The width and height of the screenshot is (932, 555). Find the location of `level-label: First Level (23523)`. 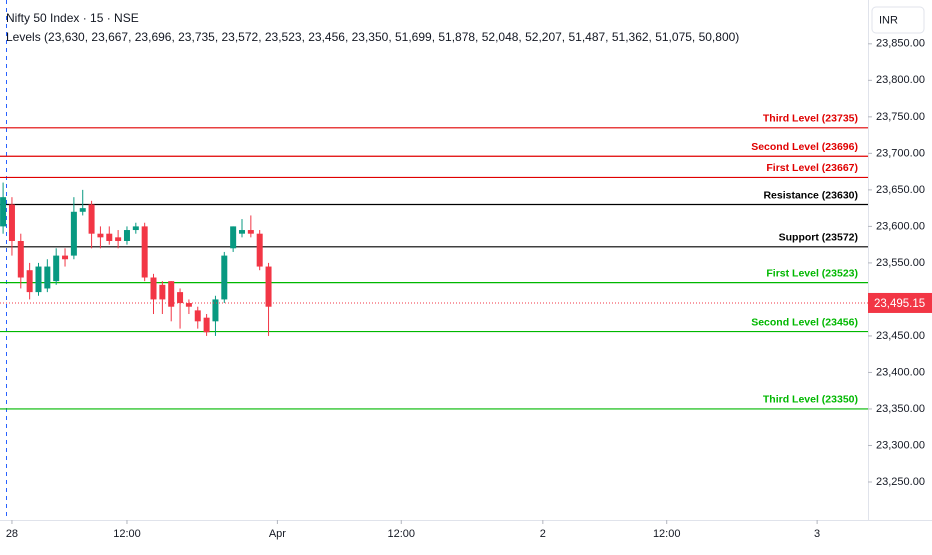

level-label: First Level (23523) is located at coordinates (812, 273).